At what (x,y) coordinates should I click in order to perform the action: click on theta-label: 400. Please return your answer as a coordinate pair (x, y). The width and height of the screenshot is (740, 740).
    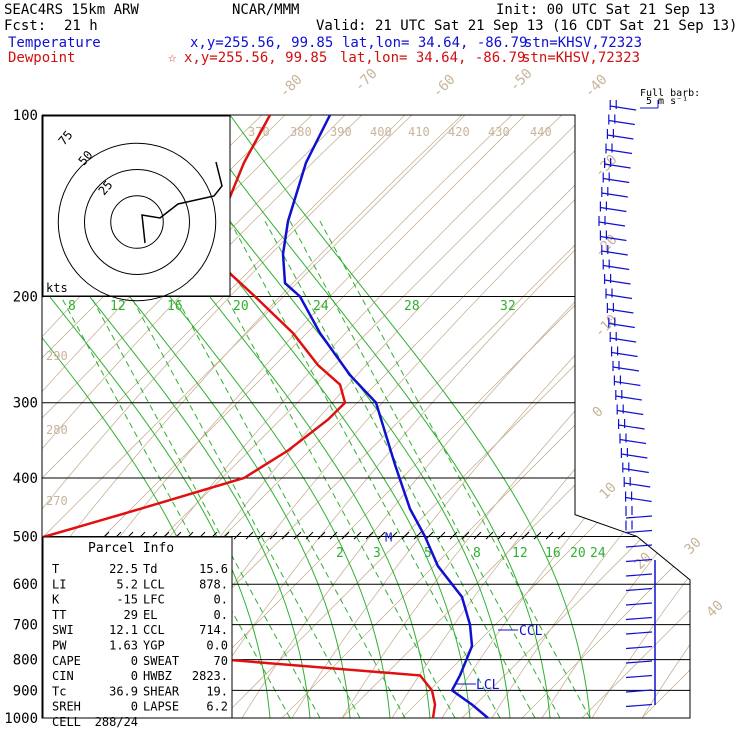
    Looking at the image, I should click on (381, 132).